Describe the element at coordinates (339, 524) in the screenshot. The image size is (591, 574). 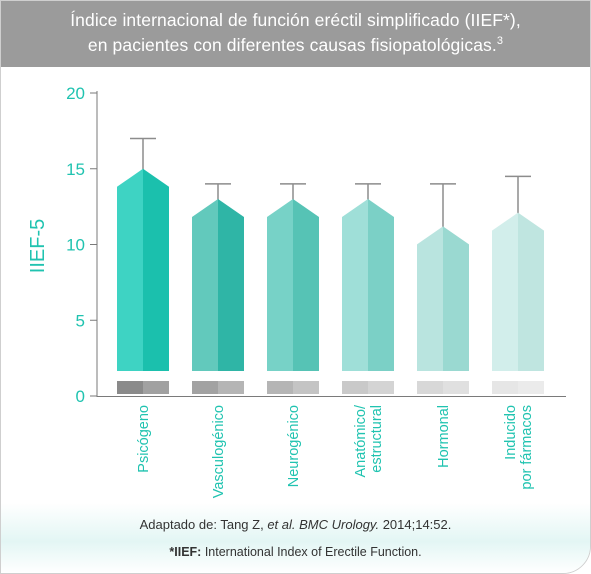
I see `source-journal: BMC Urology.` at that location.